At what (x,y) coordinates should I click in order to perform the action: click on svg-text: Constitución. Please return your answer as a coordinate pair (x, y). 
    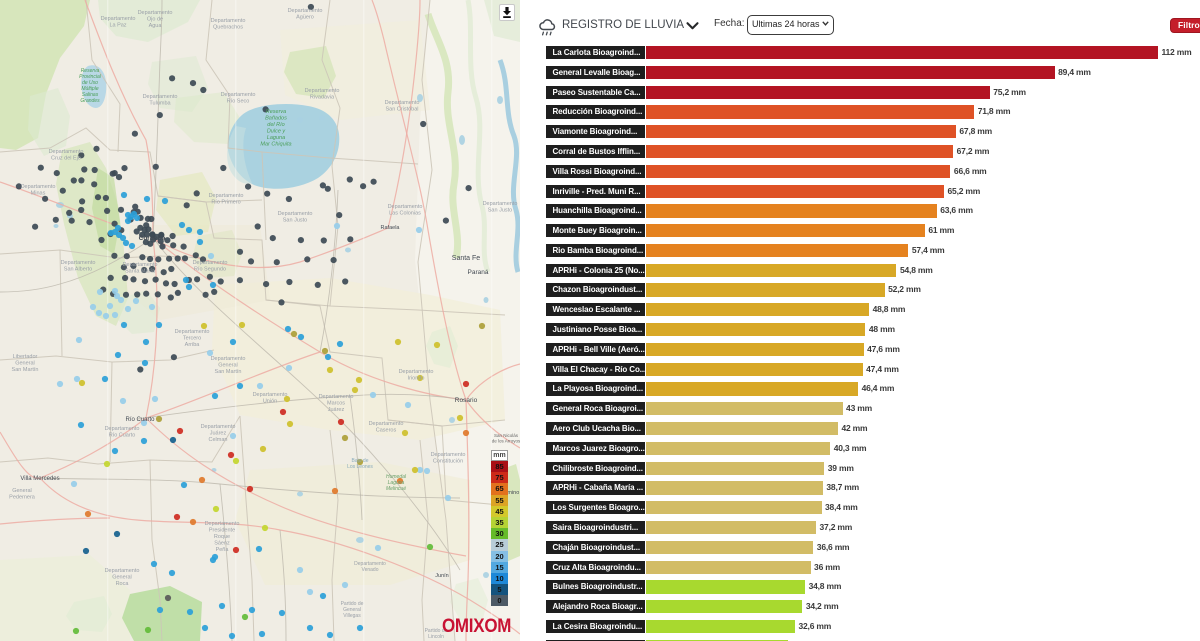
    Looking at the image, I should click on (448, 462).